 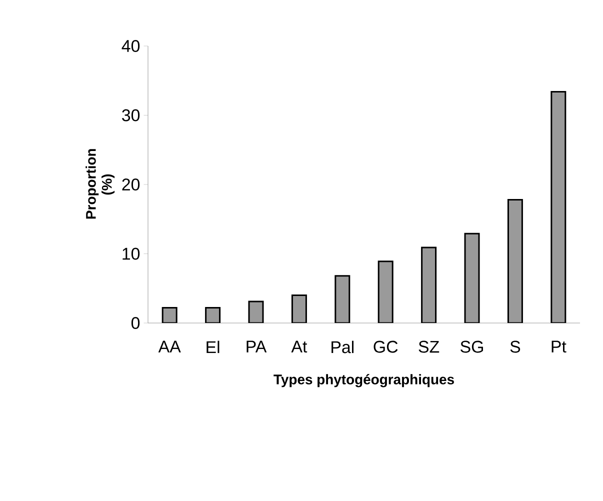 I want to click on x-tick-label: S, so click(x=515, y=346).